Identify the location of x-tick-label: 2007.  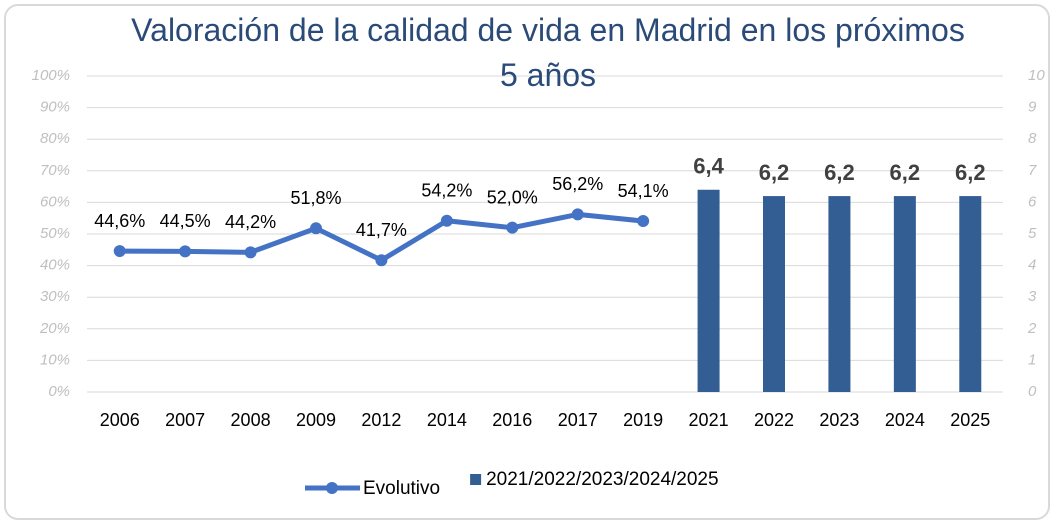
(185, 420).